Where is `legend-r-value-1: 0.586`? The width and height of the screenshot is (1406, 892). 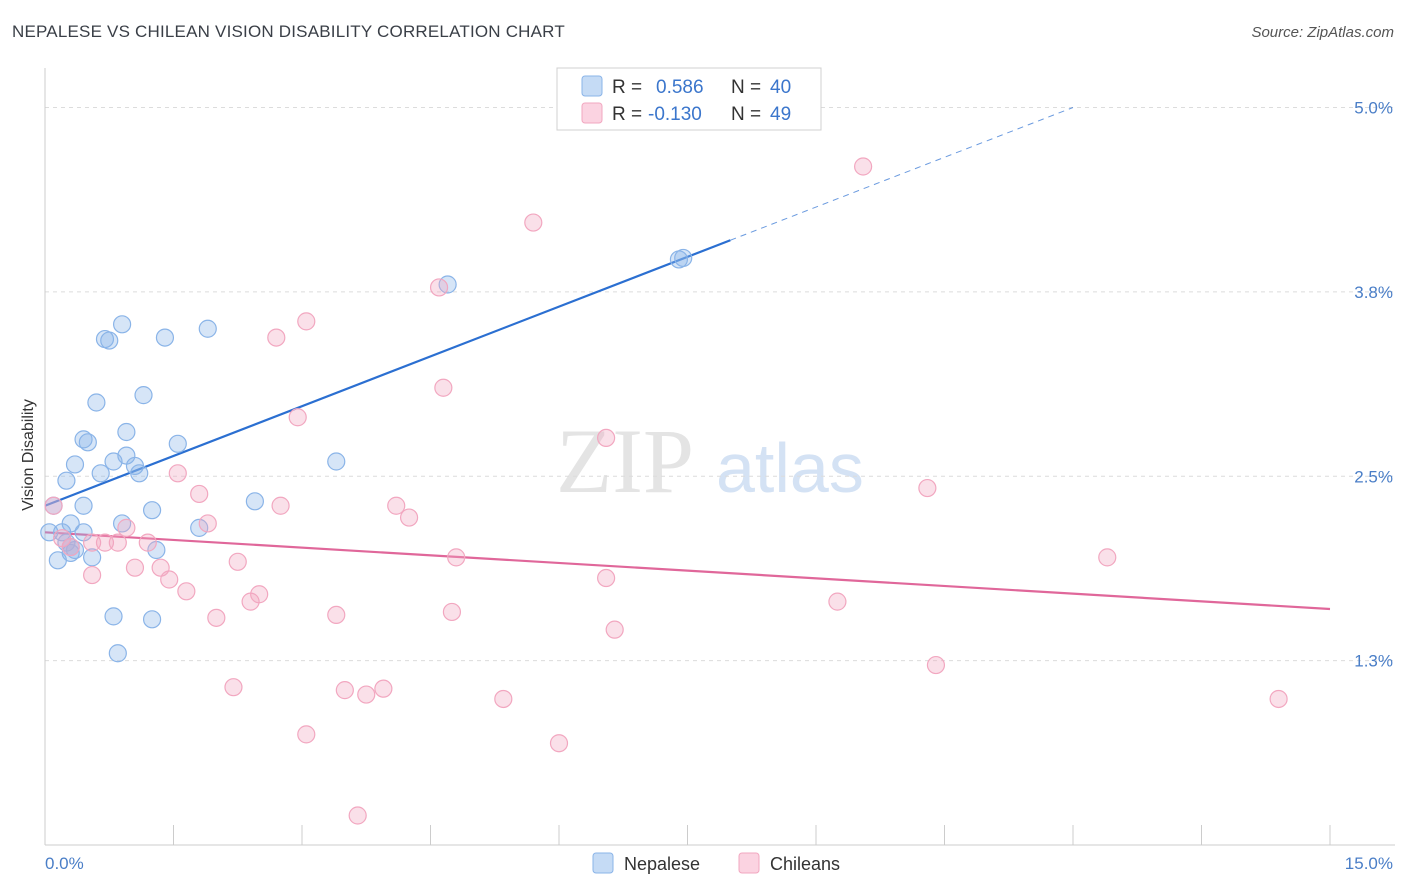
legend-r-value-1: 0.586 is located at coordinates (680, 87).